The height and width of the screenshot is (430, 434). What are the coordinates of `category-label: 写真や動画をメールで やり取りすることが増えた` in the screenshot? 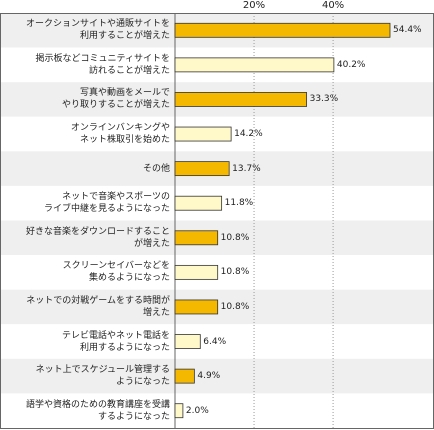 It's located at (86, 99).